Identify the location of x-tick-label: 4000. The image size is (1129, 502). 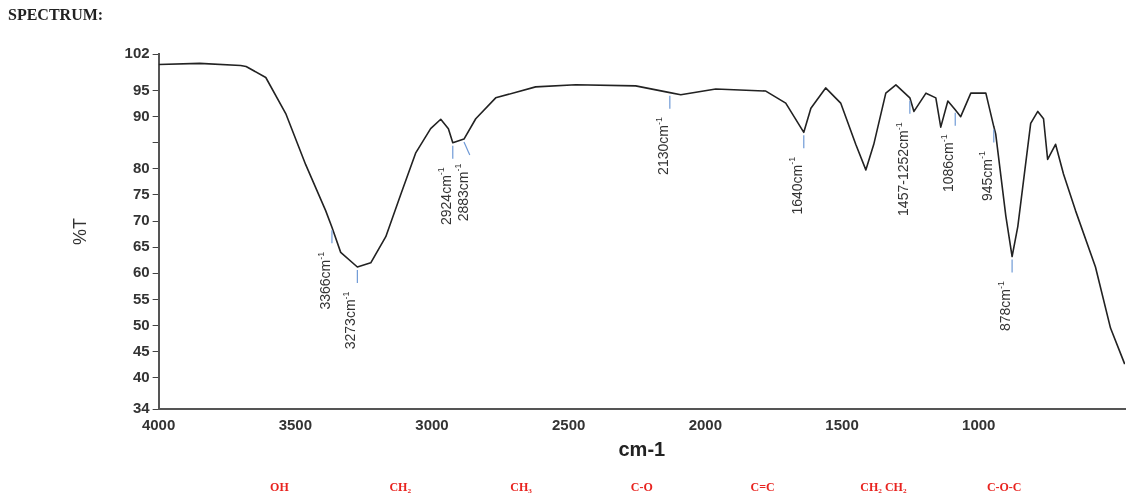
(158, 425).